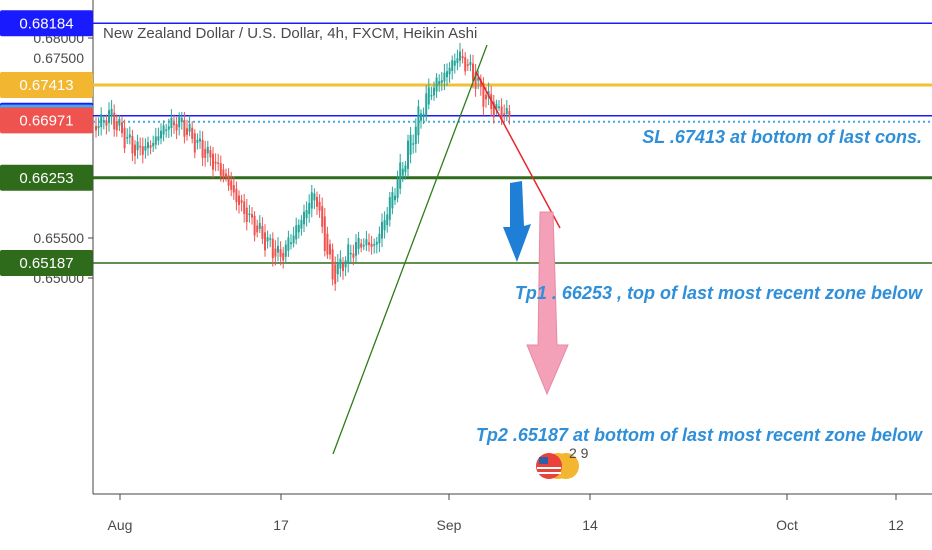 Image resolution: width=932 pixels, height=550 pixels. What do you see at coordinates (543, 460) in the screenshot?
I see `flag-canton` at bounding box center [543, 460].